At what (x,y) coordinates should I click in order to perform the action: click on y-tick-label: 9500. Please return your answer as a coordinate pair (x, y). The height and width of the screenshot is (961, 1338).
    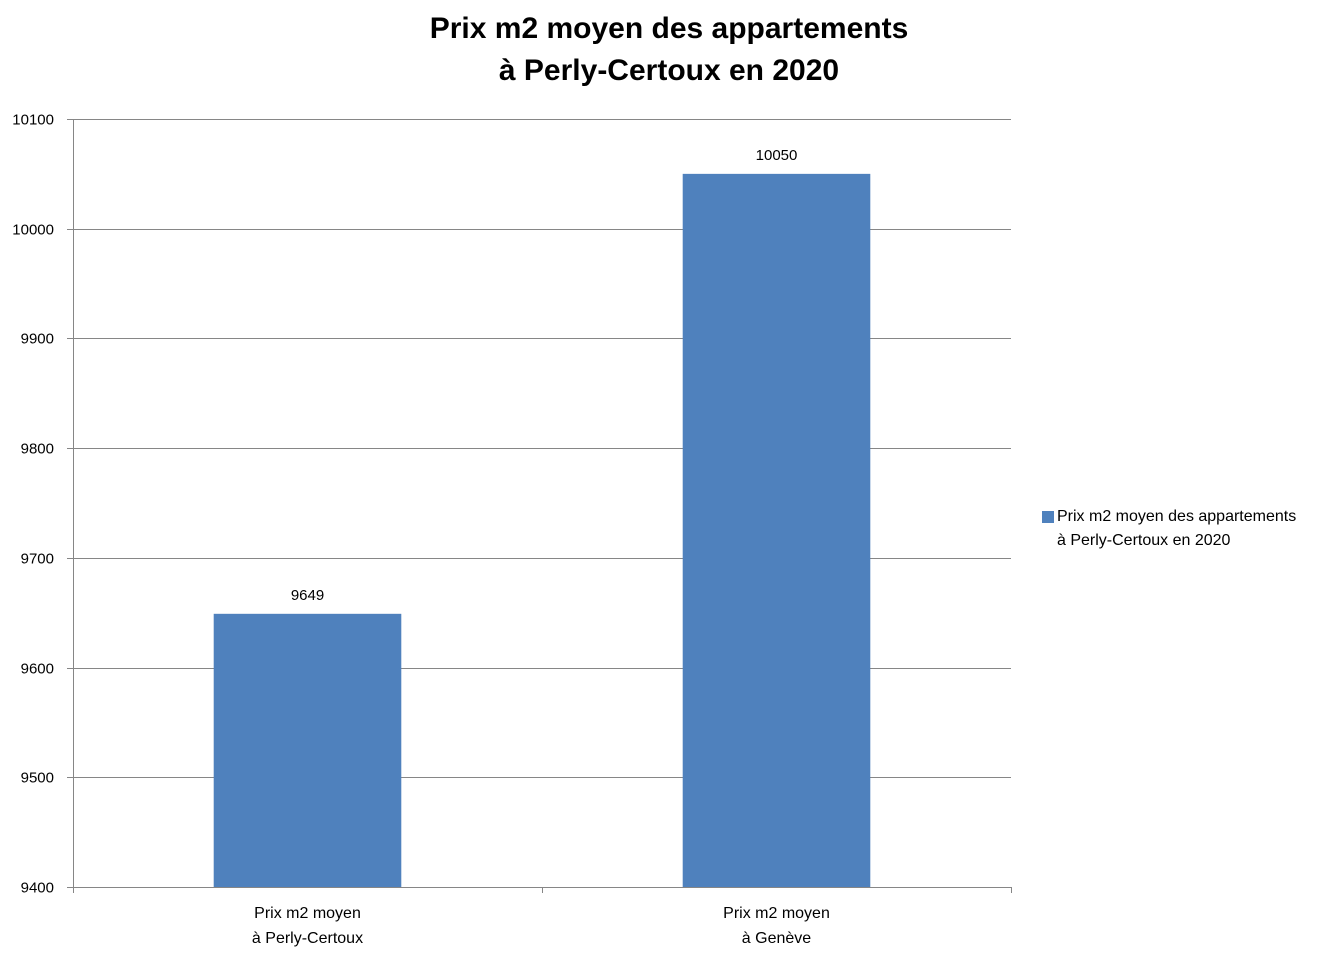
    Looking at the image, I should click on (37, 778).